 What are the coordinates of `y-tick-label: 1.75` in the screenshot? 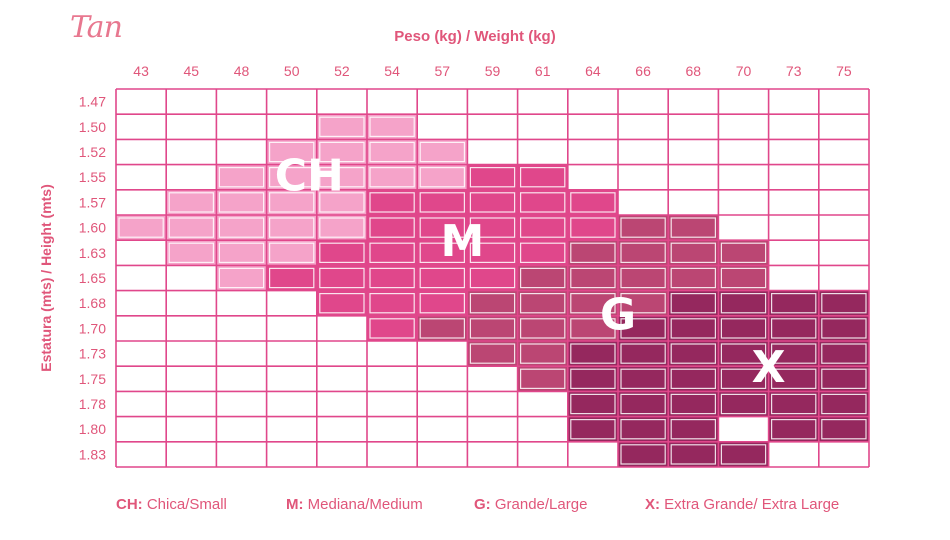 It's located at (92, 379).